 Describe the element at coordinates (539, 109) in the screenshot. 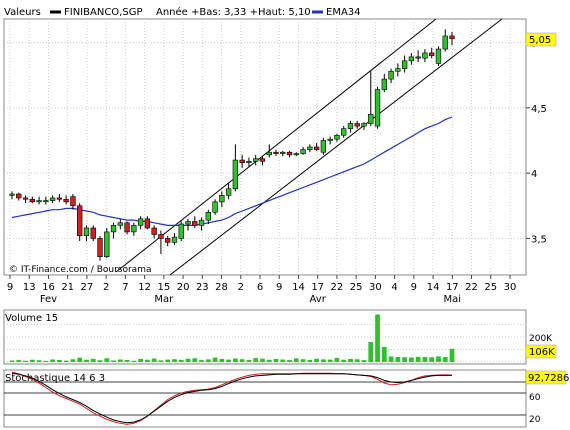

I see `price-tick-label: 4,5` at that location.